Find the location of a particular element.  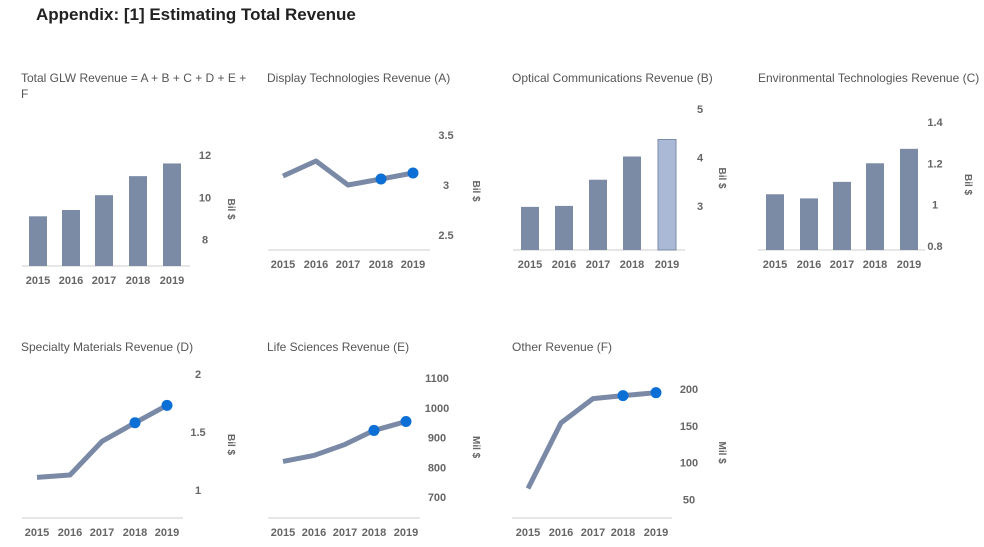

y-tick-label: 5 is located at coordinates (700, 110).